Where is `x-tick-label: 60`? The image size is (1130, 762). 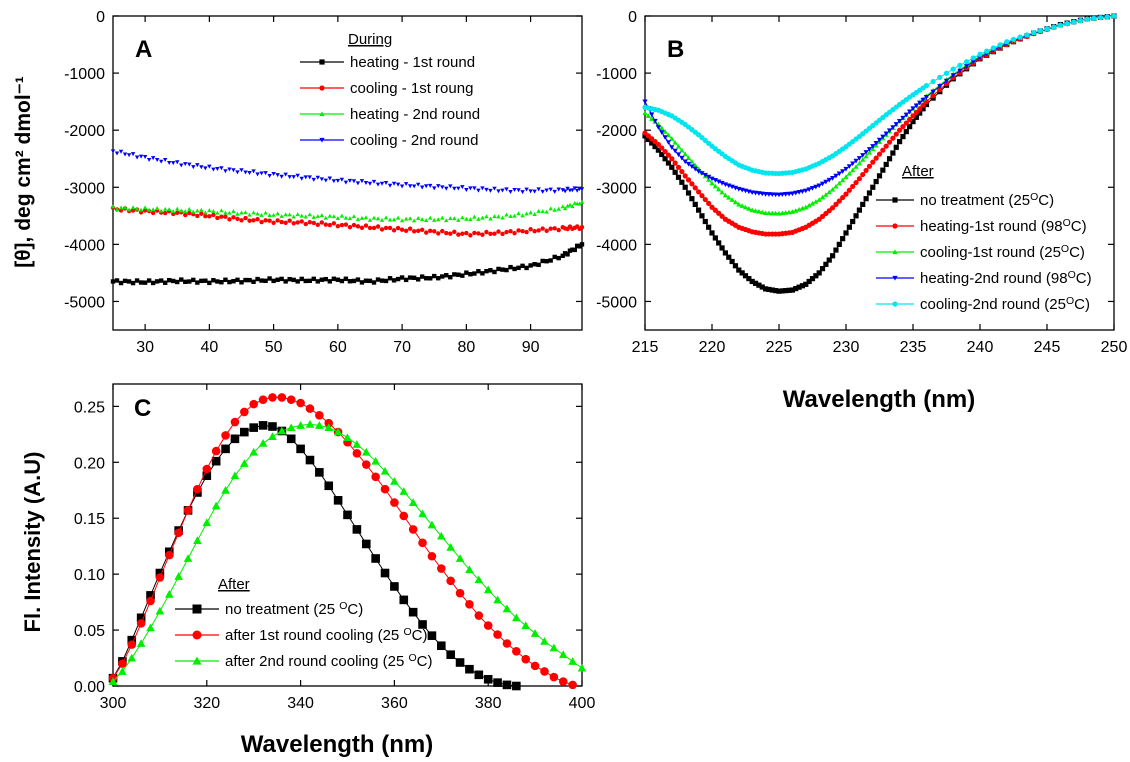 x-tick-label: 60 is located at coordinates (338, 347).